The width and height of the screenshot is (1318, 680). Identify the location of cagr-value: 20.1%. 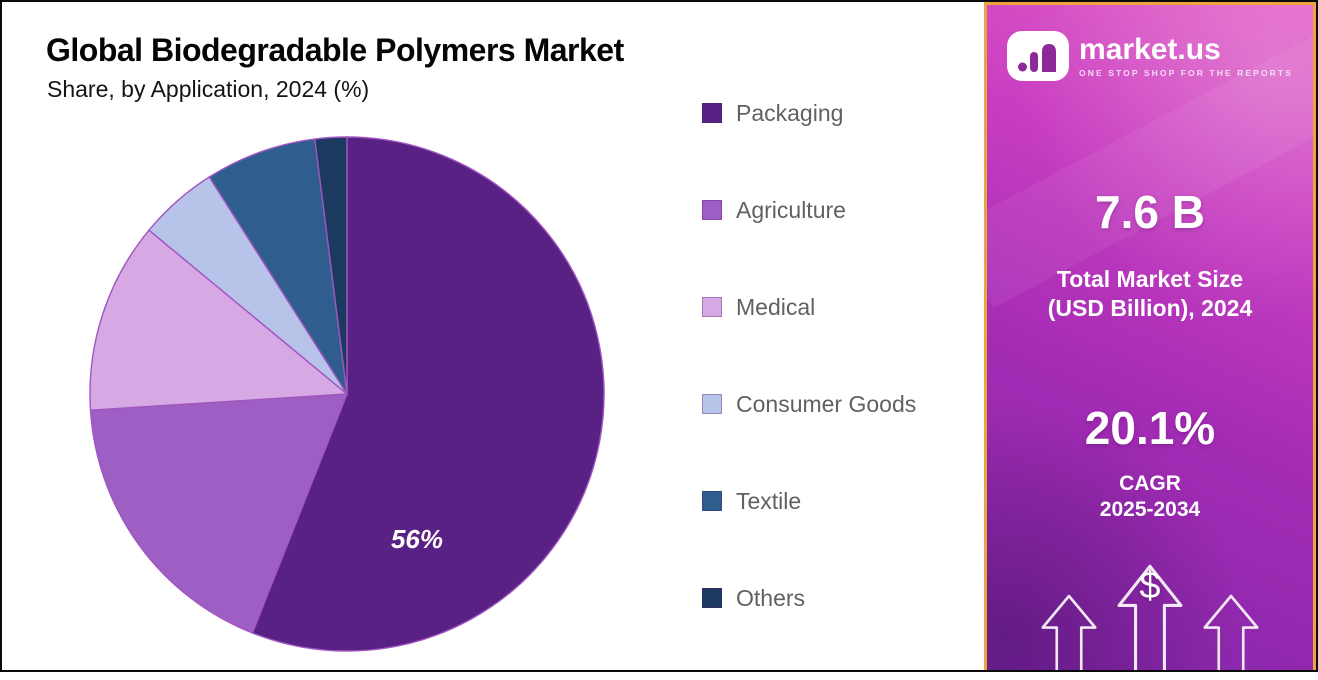
(1150, 427).